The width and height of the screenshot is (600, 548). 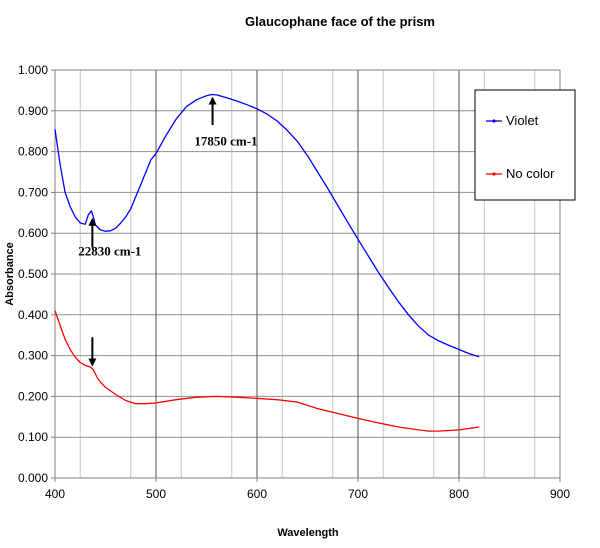 I want to click on y-tick-label: 0.400, so click(x=33, y=315).